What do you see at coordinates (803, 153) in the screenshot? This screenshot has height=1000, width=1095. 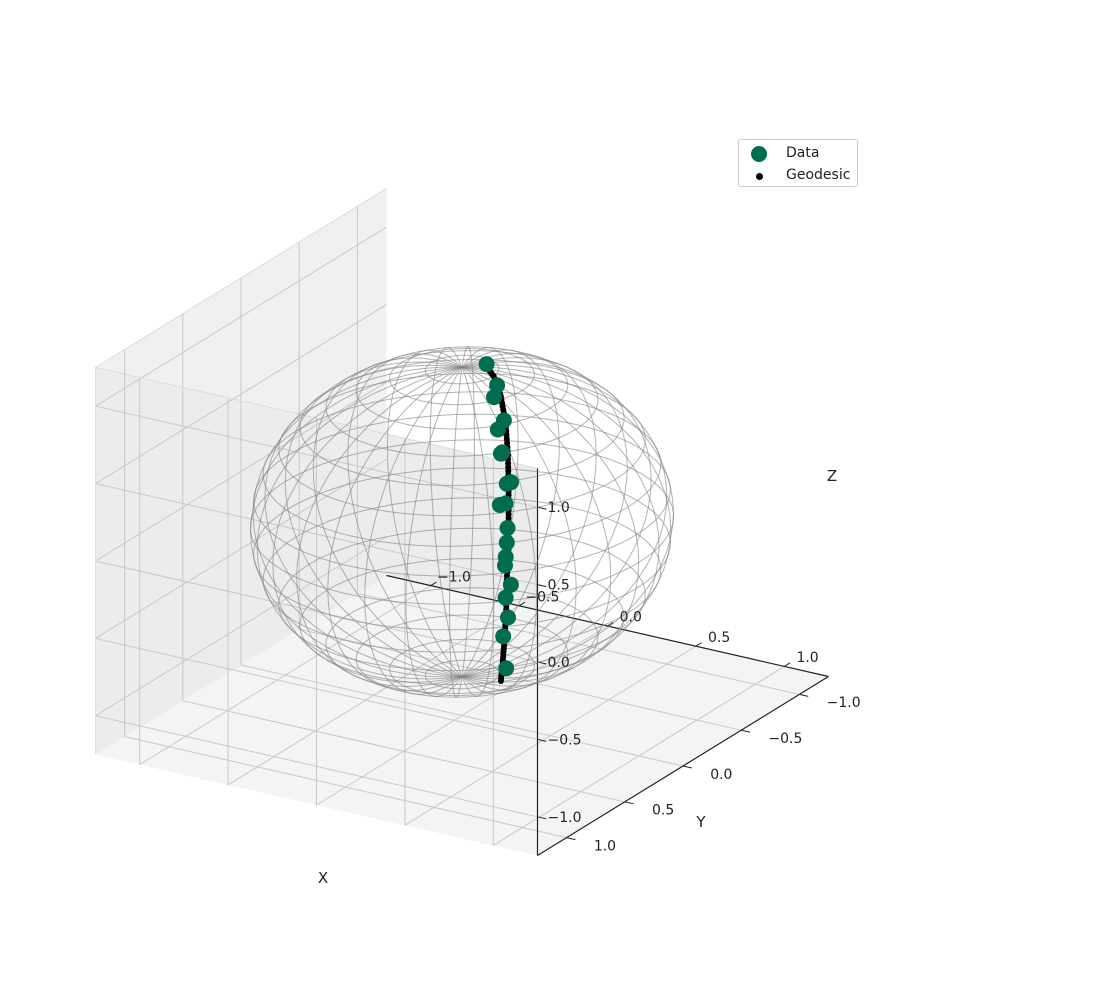 I see `legend-label-data: Data` at bounding box center [803, 153].